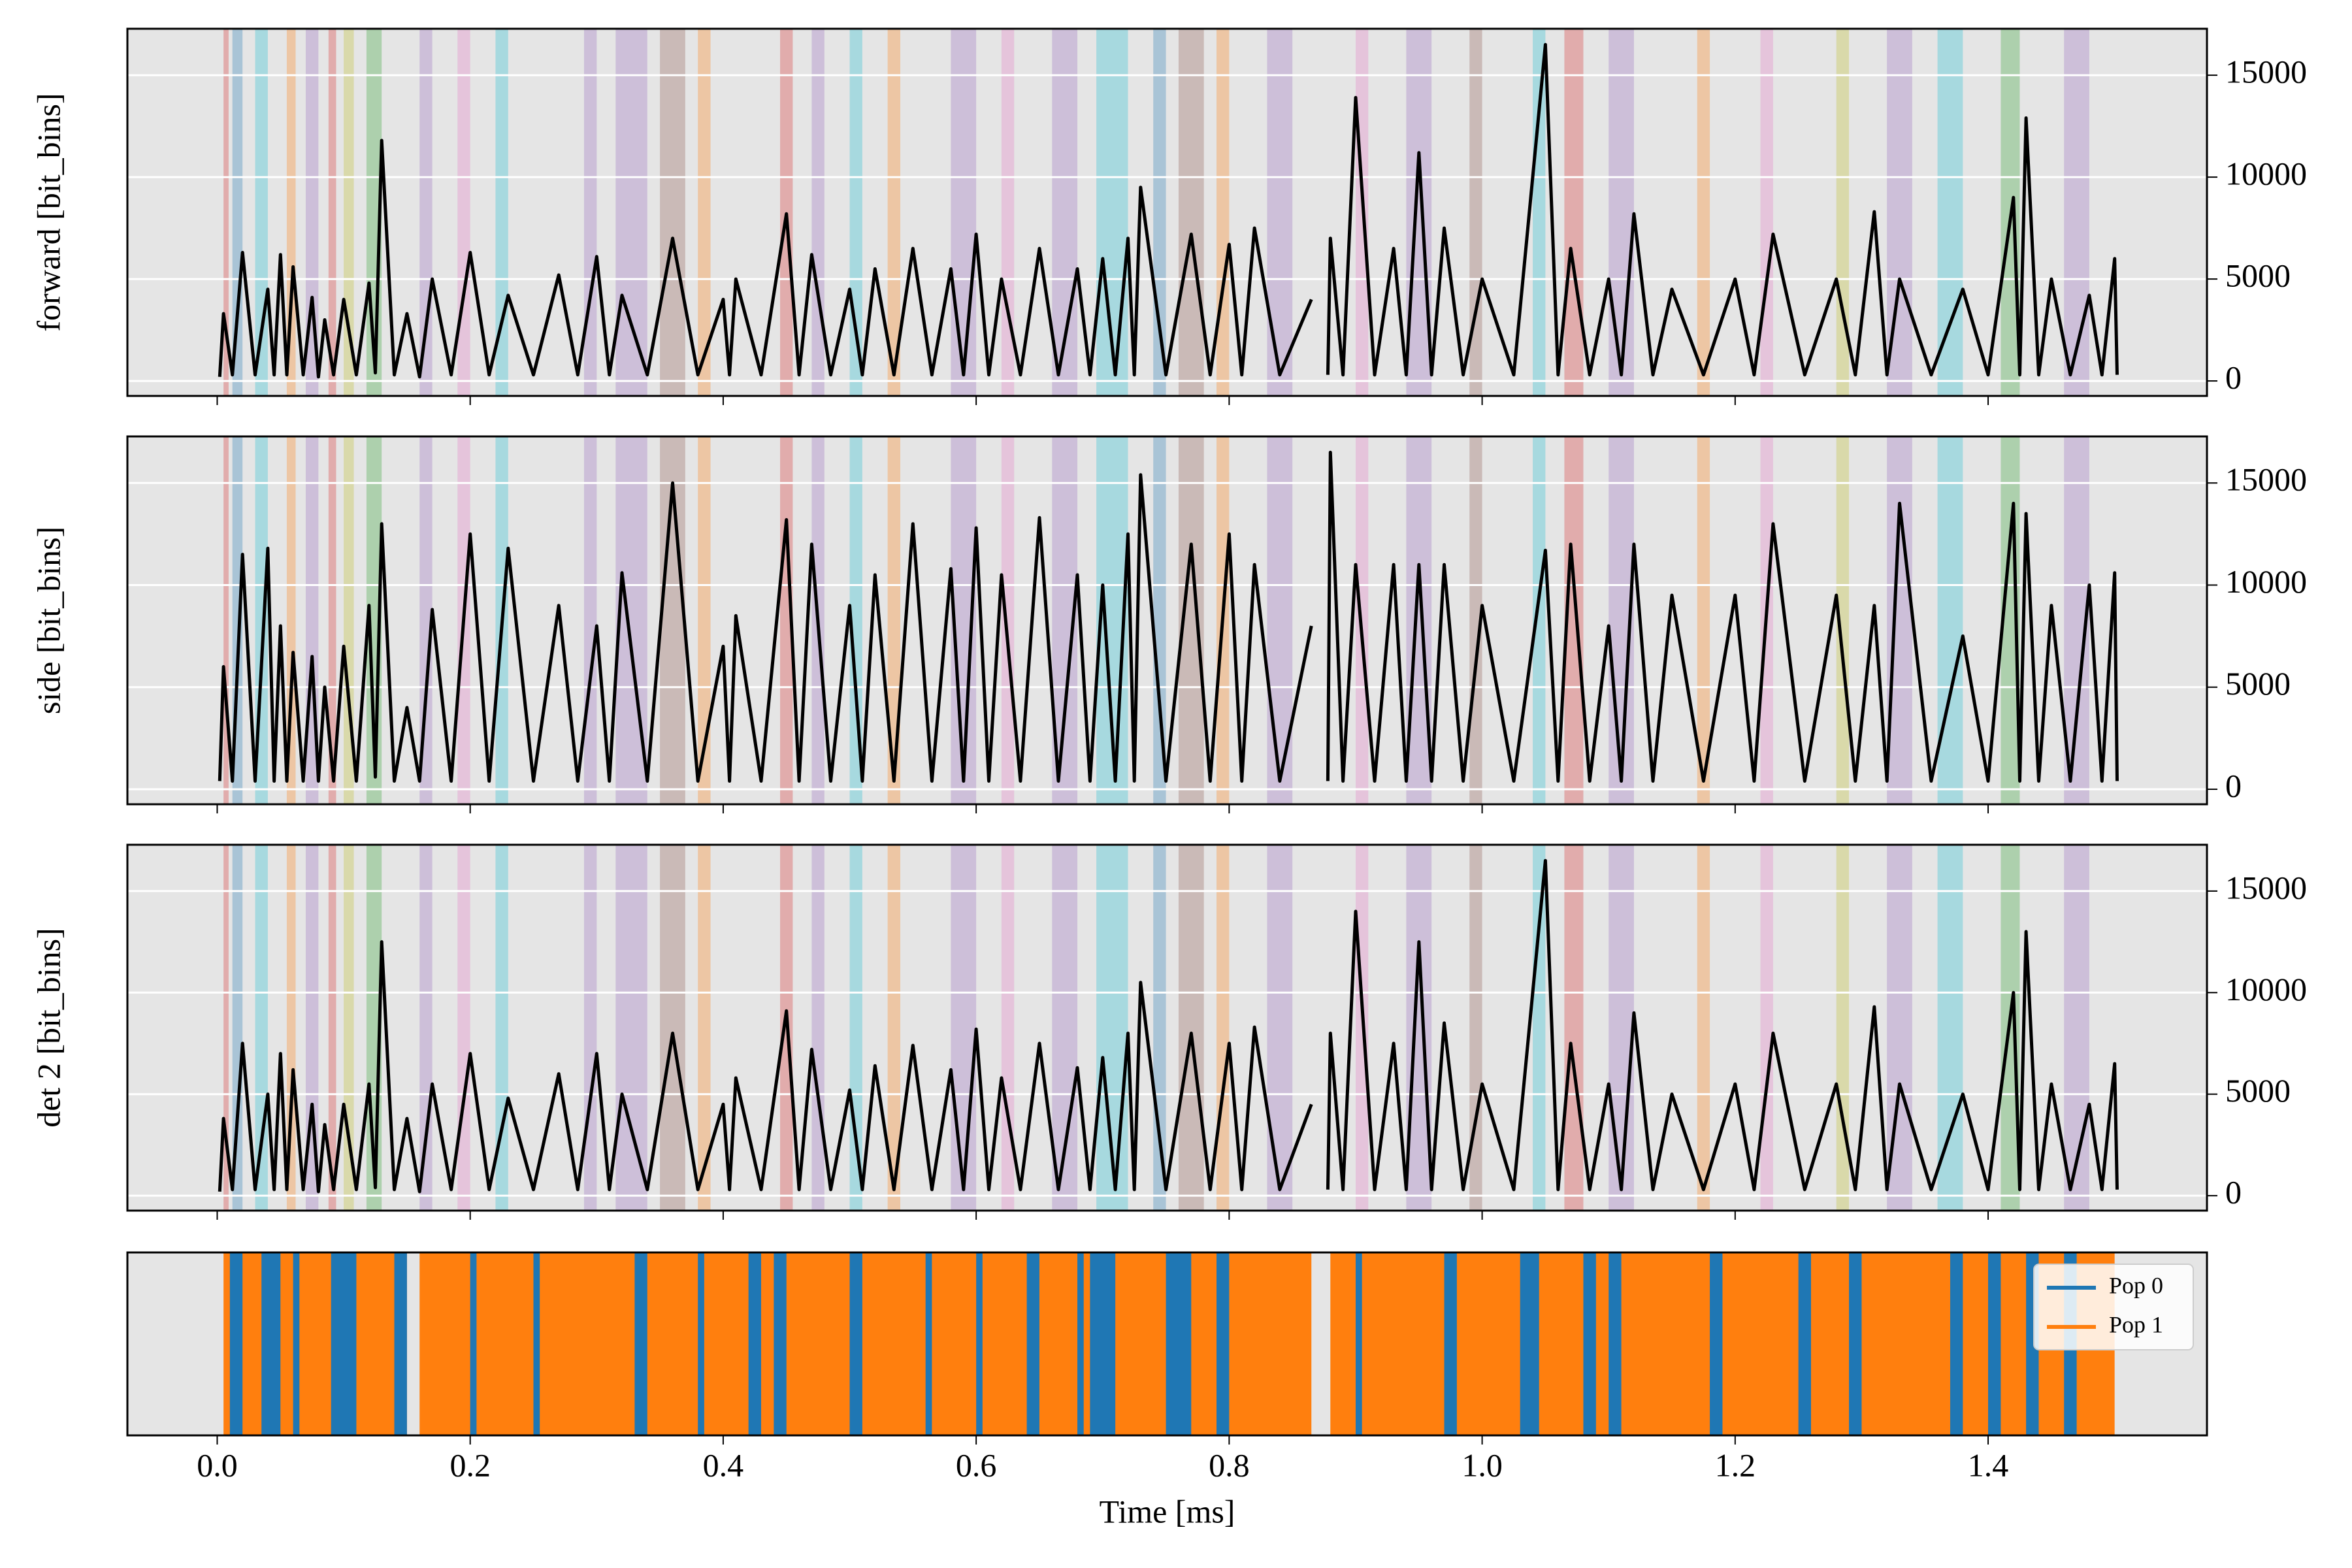 This screenshot has height=1568, width=2352. I want to click on x-tick-label: 1.4, so click(1988, 1464).